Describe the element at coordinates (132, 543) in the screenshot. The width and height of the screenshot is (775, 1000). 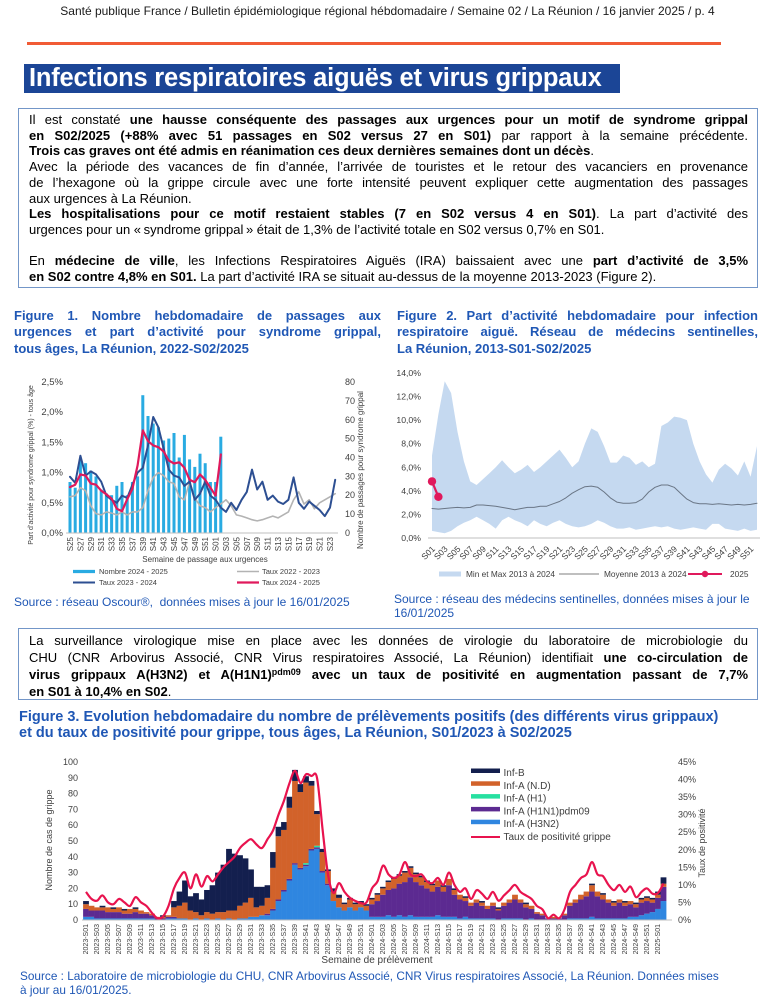
I see `svg-text: S37` at that location.